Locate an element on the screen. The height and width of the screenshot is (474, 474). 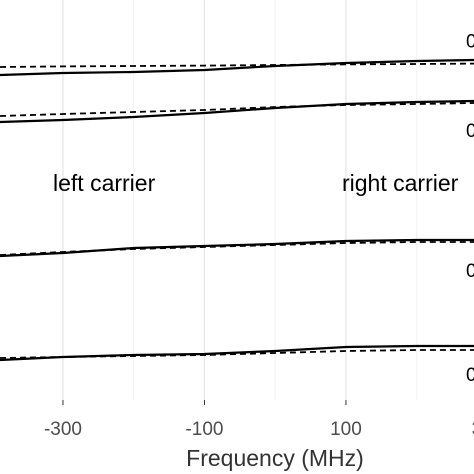
x-axis-title: Frequency (MHz) is located at coordinates (275, 458).